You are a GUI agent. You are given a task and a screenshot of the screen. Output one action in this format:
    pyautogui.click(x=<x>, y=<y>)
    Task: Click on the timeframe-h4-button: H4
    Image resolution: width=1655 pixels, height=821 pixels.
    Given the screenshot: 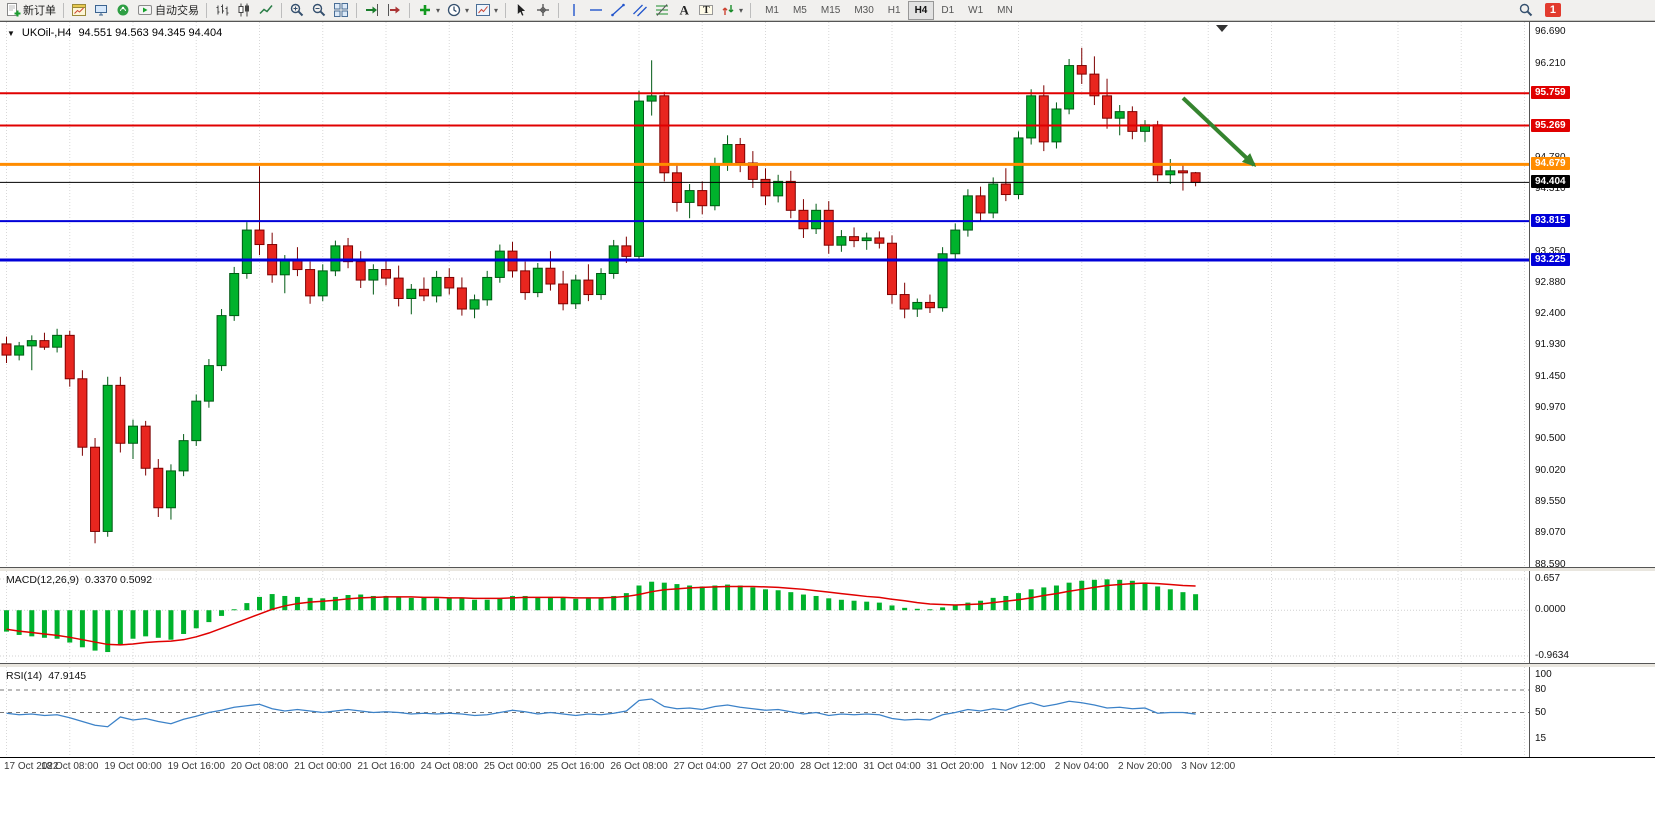 What is the action you would take?
    pyautogui.click(x=921, y=10)
    